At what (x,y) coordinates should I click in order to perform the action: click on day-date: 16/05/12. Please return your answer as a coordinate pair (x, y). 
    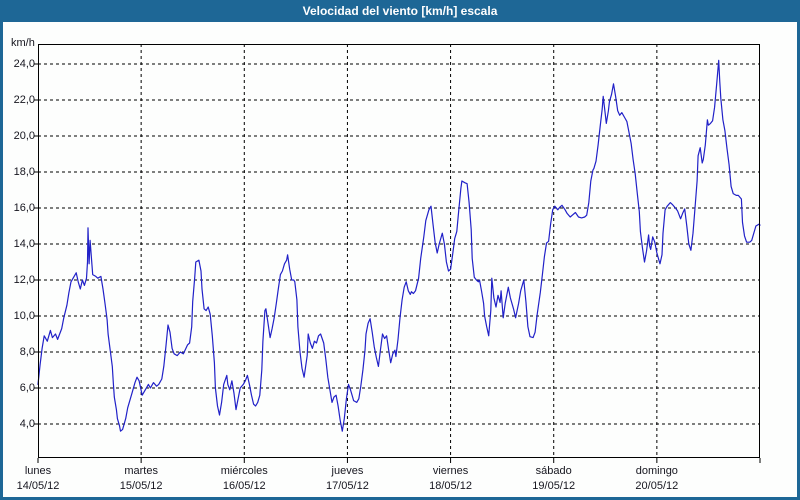
    Looking at the image, I should click on (244, 486).